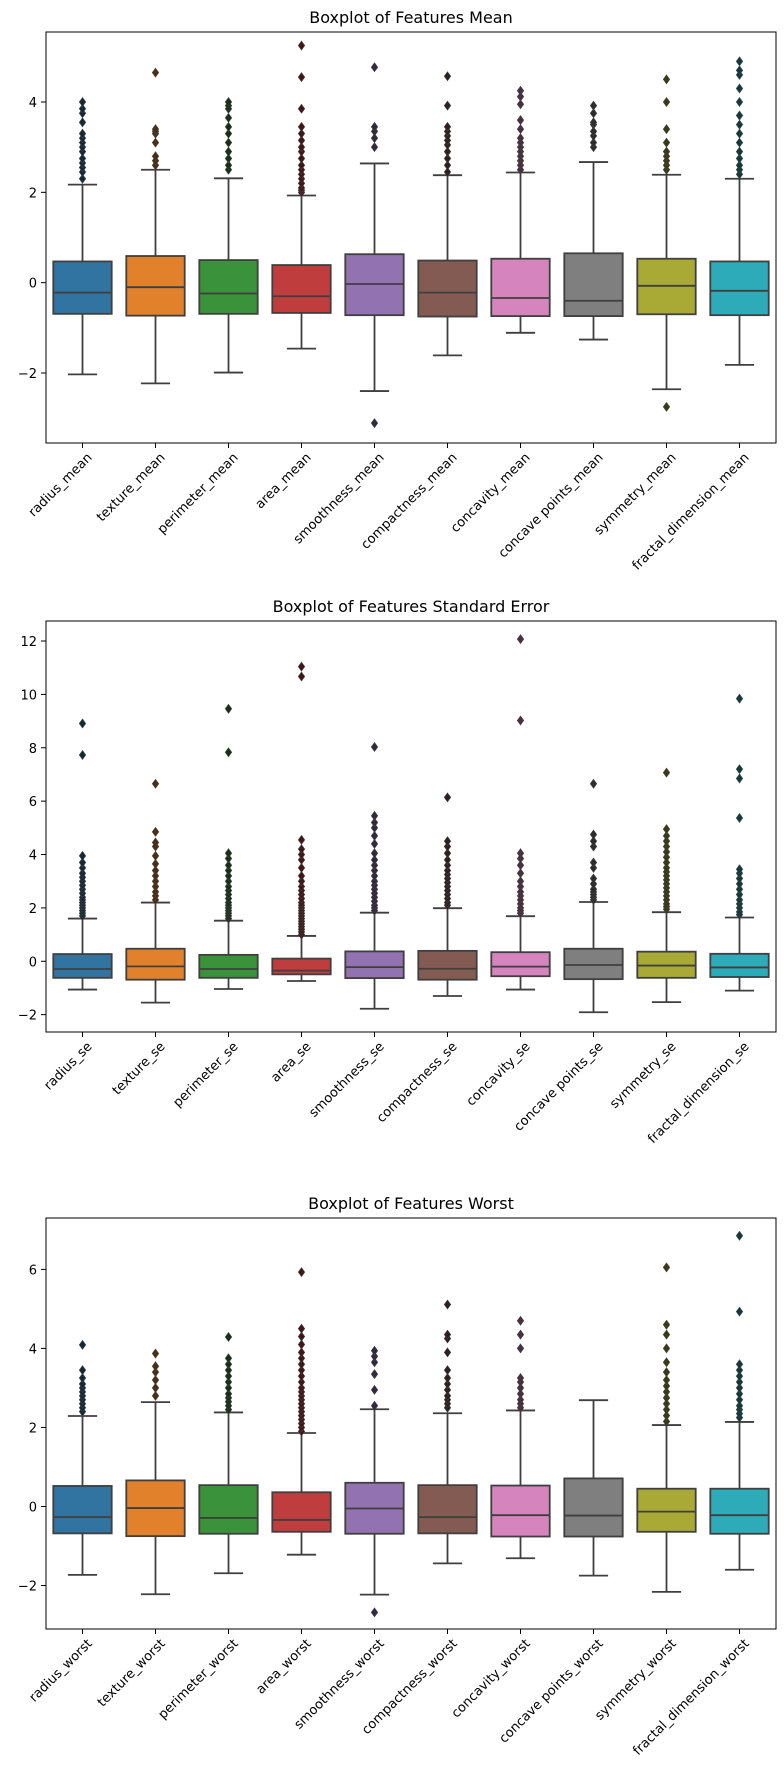  I want to click on x-tick-label: perimeter_se, so click(205, 1074).